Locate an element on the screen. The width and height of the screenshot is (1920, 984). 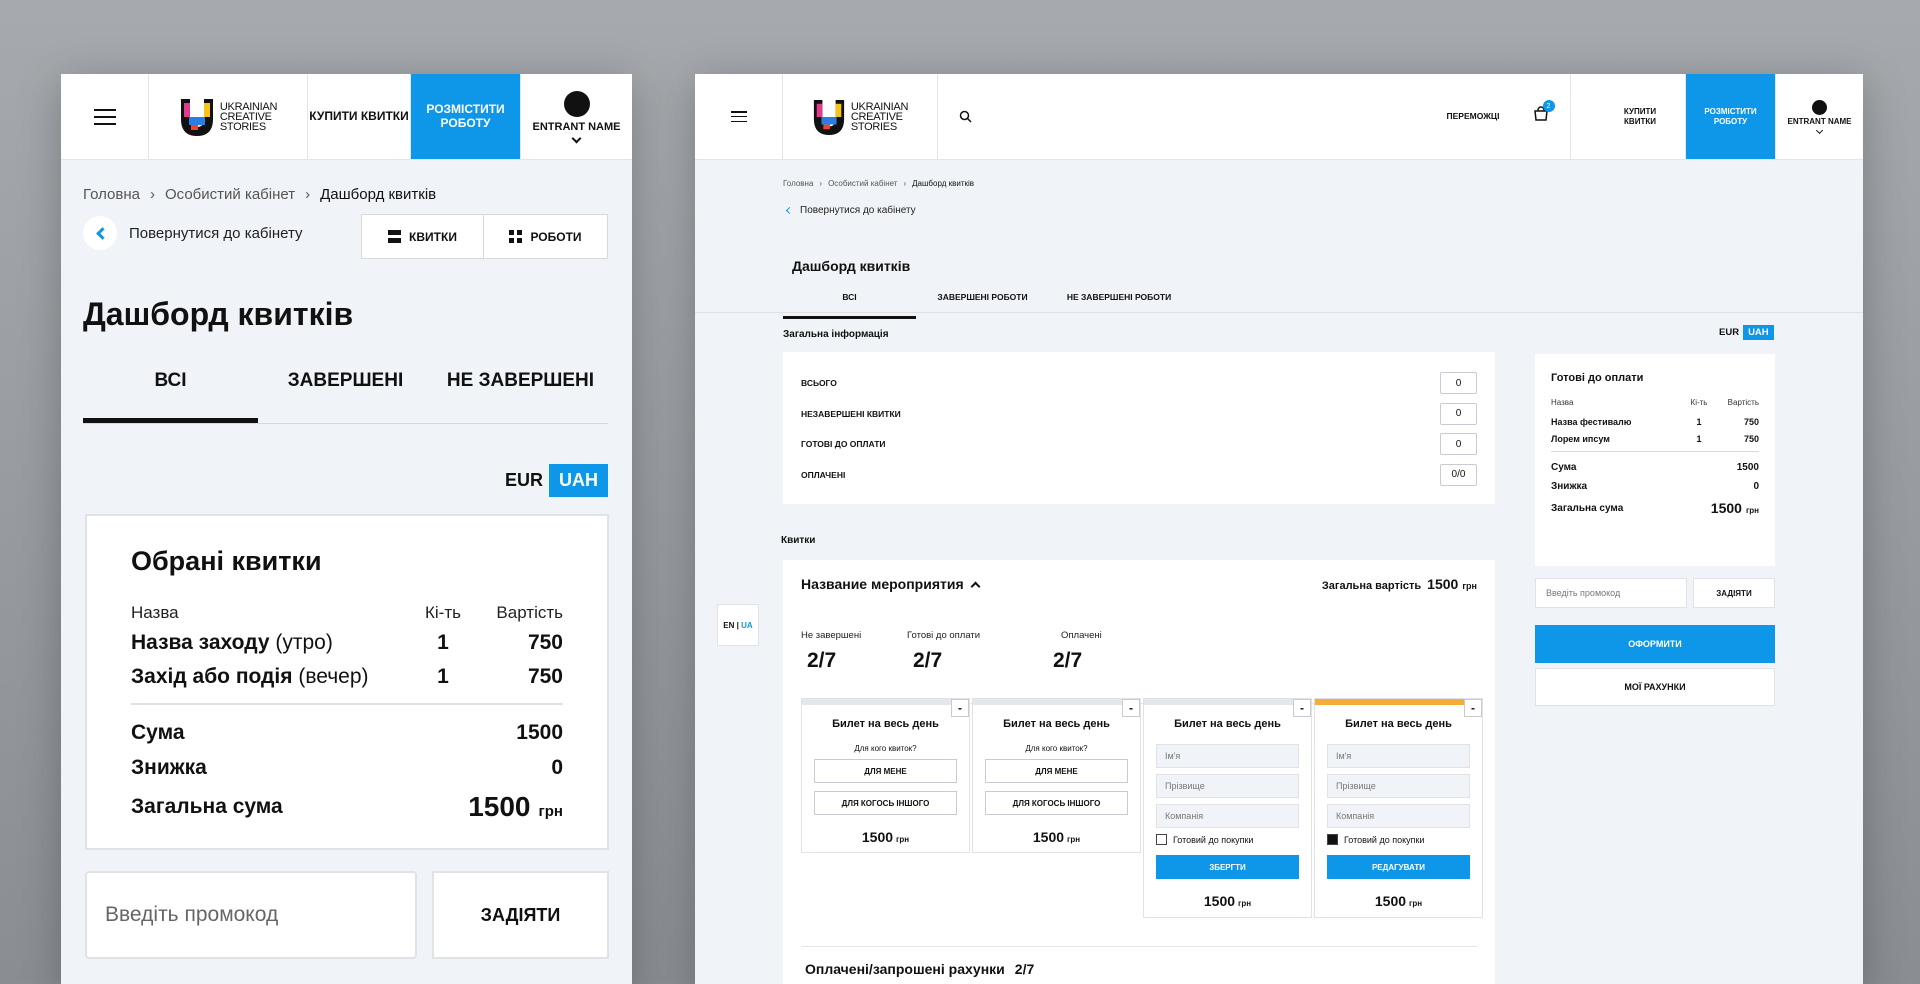
logo-text: UKRAINIAN CREATIVE STORIES is located at coordinates (879, 116).